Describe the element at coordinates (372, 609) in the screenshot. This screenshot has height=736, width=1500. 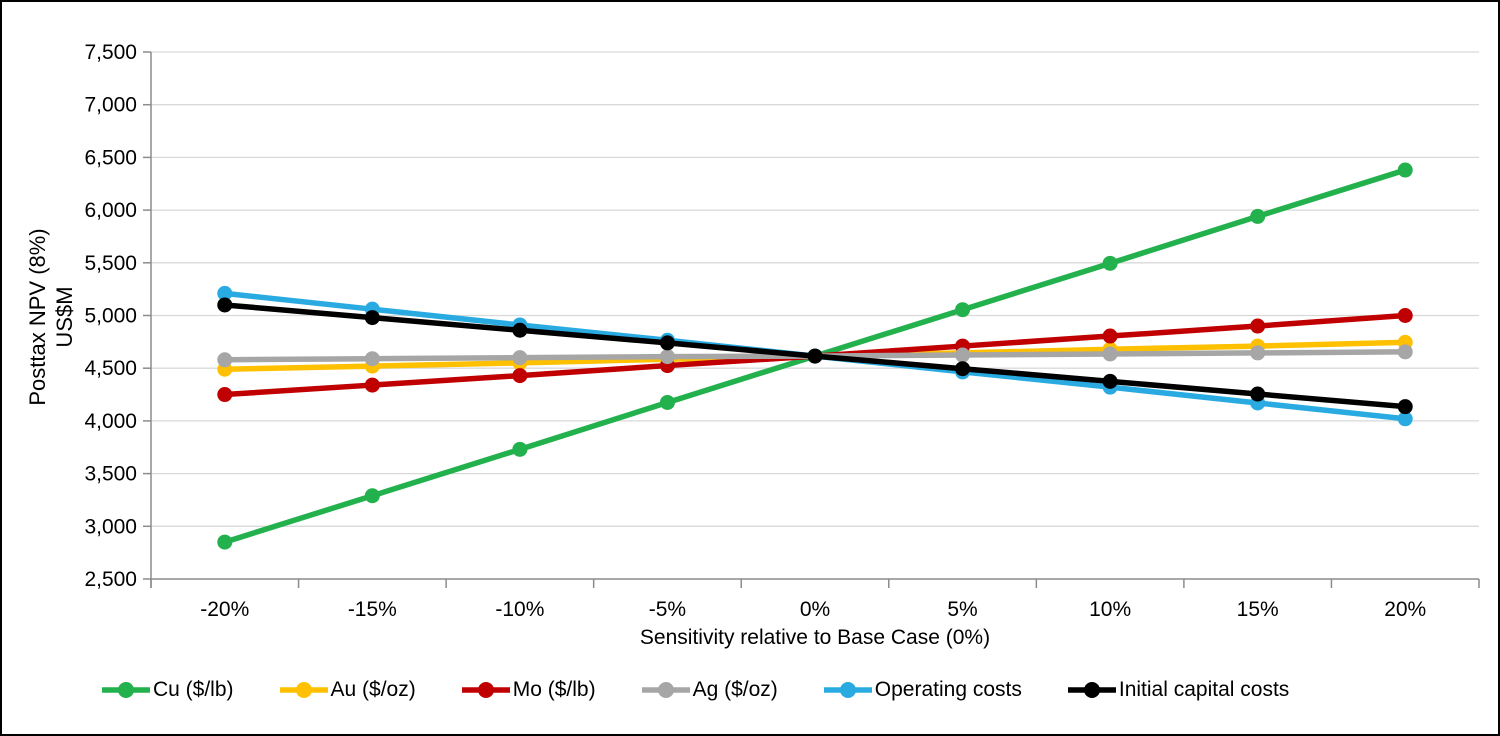
I see `x-tick-label: -15%` at that location.